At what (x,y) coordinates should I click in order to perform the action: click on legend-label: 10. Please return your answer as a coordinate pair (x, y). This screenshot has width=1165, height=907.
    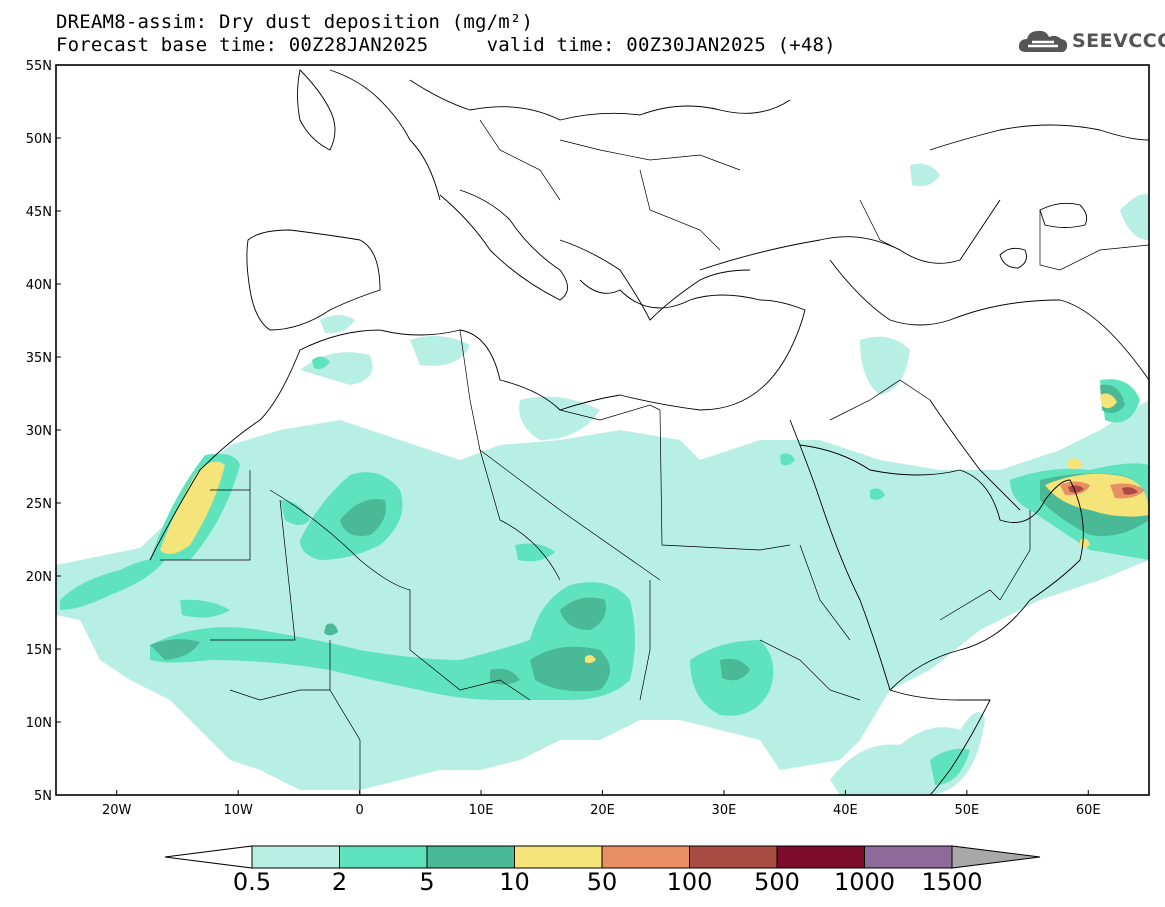
    Looking at the image, I should click on (514, 882).